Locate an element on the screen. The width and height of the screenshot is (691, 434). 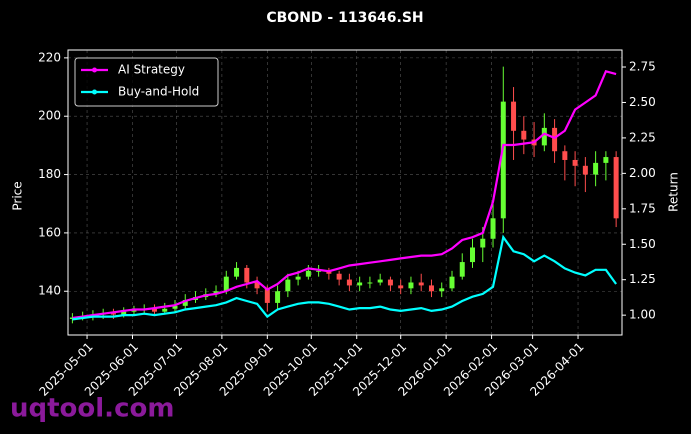
y-axis-label: Price is located at coordinates (18, 195).